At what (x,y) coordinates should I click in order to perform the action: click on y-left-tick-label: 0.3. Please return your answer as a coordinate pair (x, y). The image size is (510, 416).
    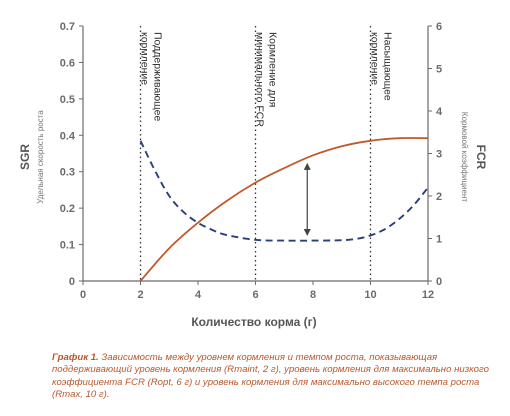
    Looking at the image, I should click on (67, 173).